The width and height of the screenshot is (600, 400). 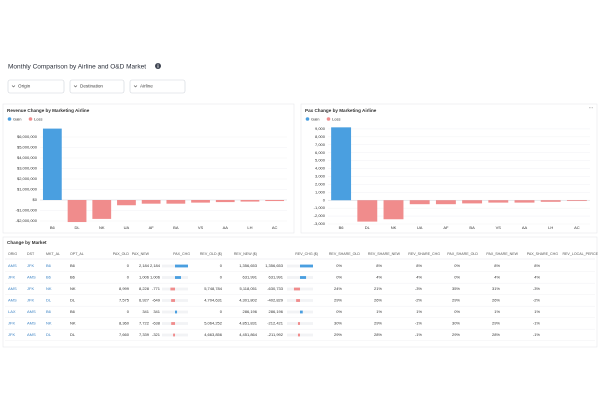 I want to click on table-cell: 26%, so click(x=496, y=300).